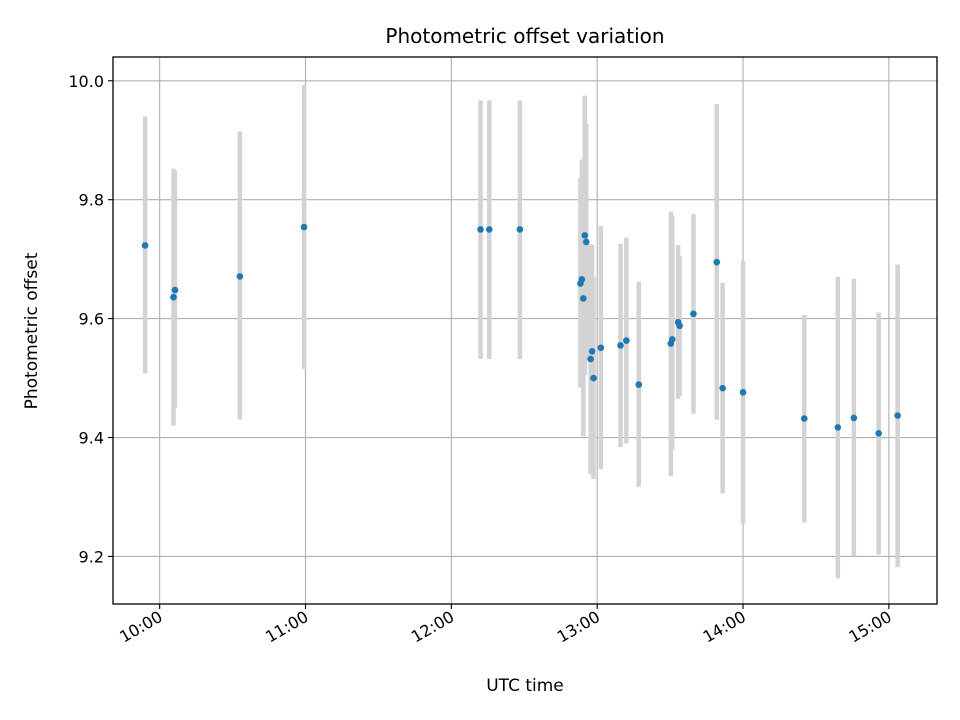 This screenshot has height=720, width=960. Describe the element at coordinates (91, 556) in the screenshot. I see `y-tick-label: 9.2` at that location.